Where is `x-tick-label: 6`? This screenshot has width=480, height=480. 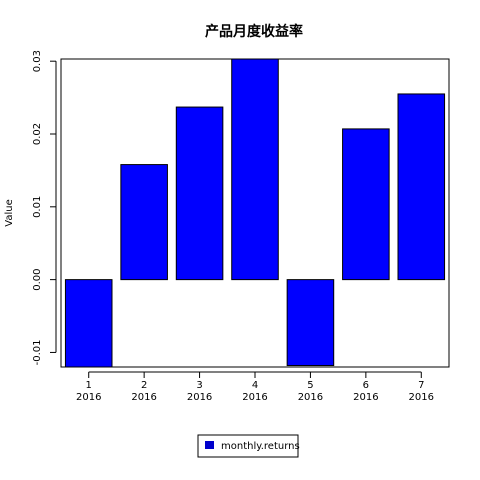 x-tick-label: 6 is located at coordinates (366, 385).